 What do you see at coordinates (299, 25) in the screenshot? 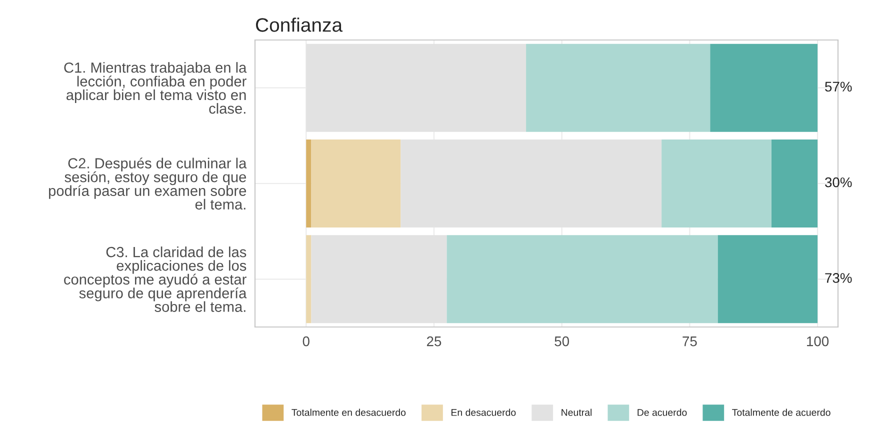
I see `chart-title: Confianza` at bounding box center [299, 25].